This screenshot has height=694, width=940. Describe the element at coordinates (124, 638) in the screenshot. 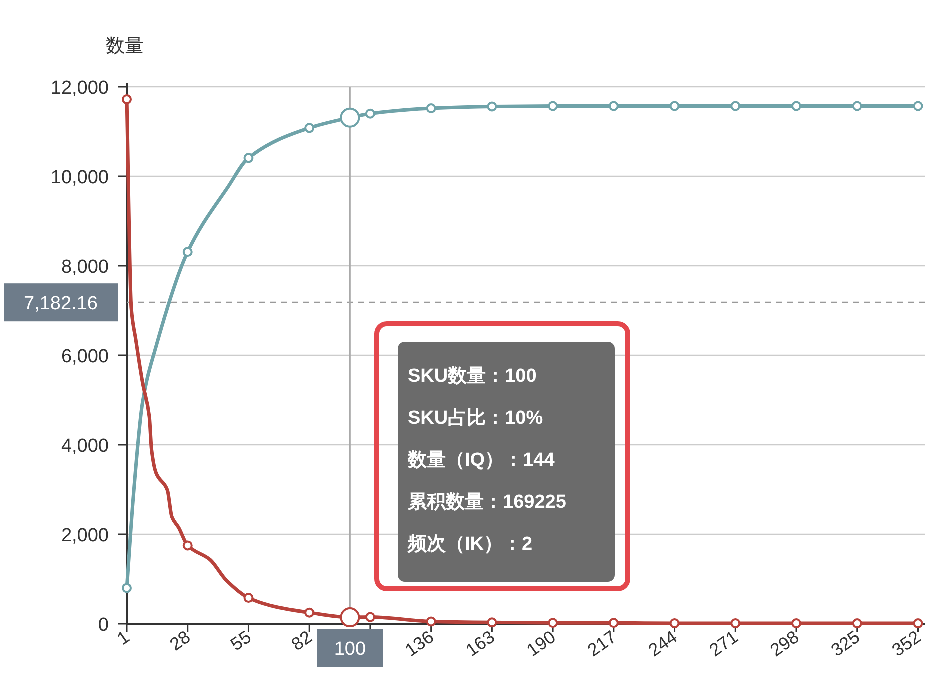

I see `x-tick-label: 1` at that location.